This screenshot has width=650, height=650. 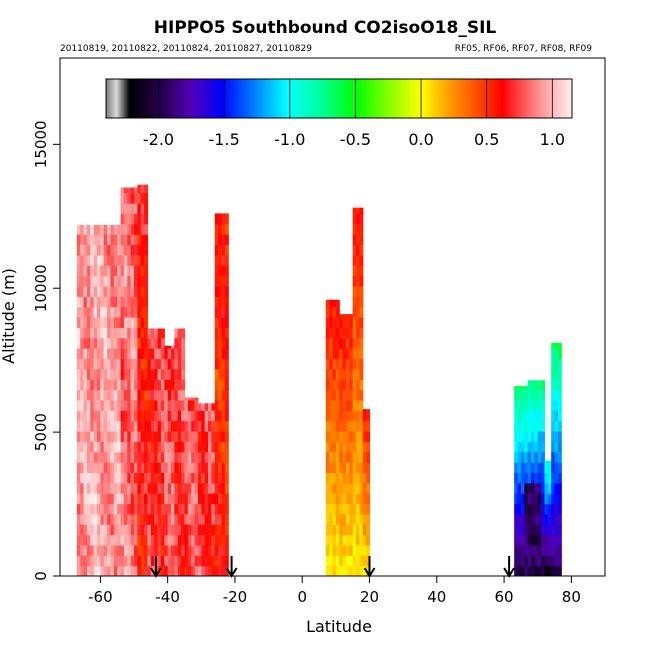 What do you see at coordinates (420, 139) in the screenshot?
I see `colorbar-tick-label: 0.0` at bounding box center [420, 139].